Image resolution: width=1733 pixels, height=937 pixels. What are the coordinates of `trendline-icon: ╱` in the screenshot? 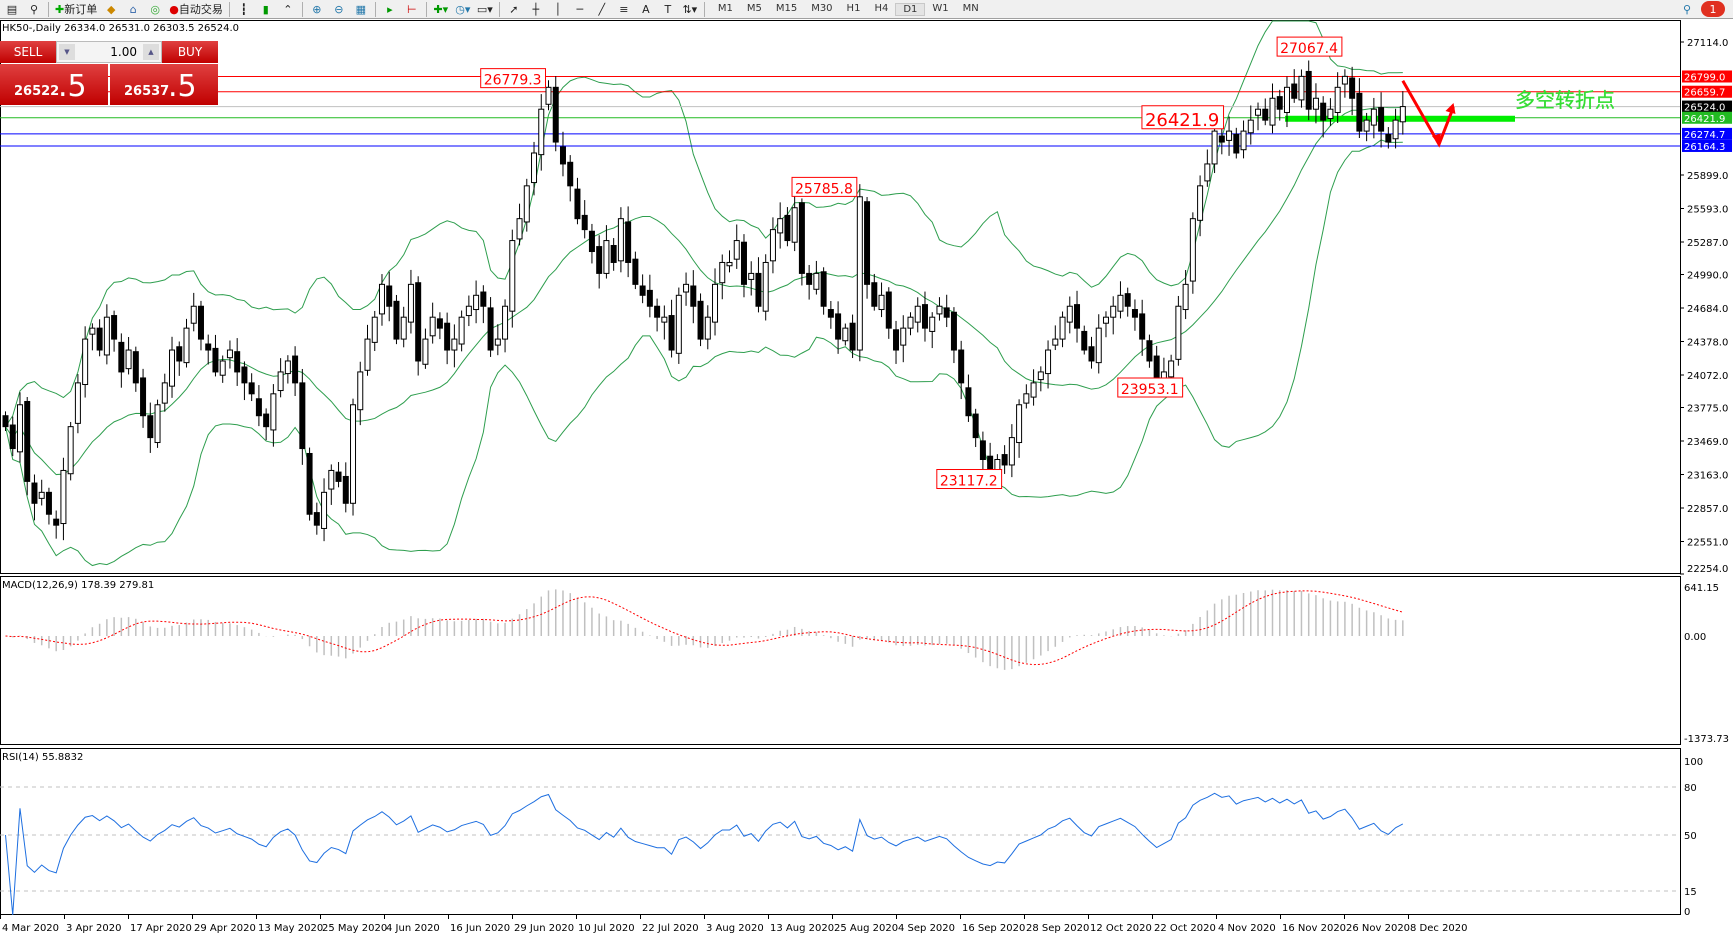 It's located at (602, 9).